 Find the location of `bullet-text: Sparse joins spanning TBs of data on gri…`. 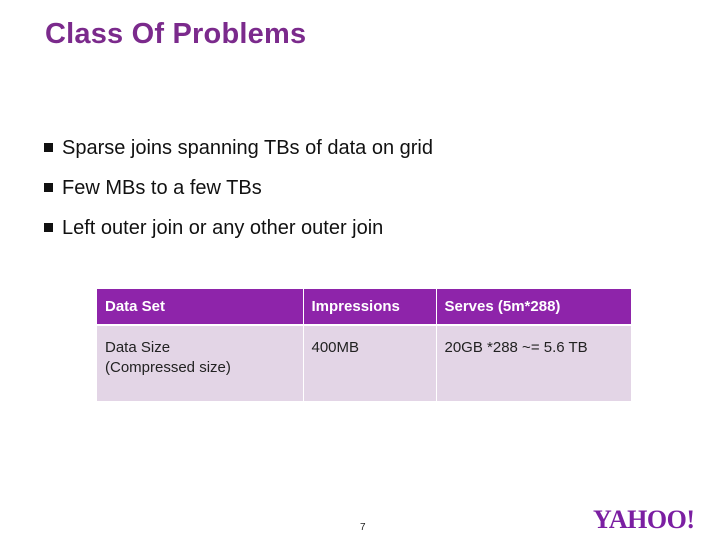

bullet-text: Sparse joins spanning TBs of data on gri… is located at coordinates (247, 148).